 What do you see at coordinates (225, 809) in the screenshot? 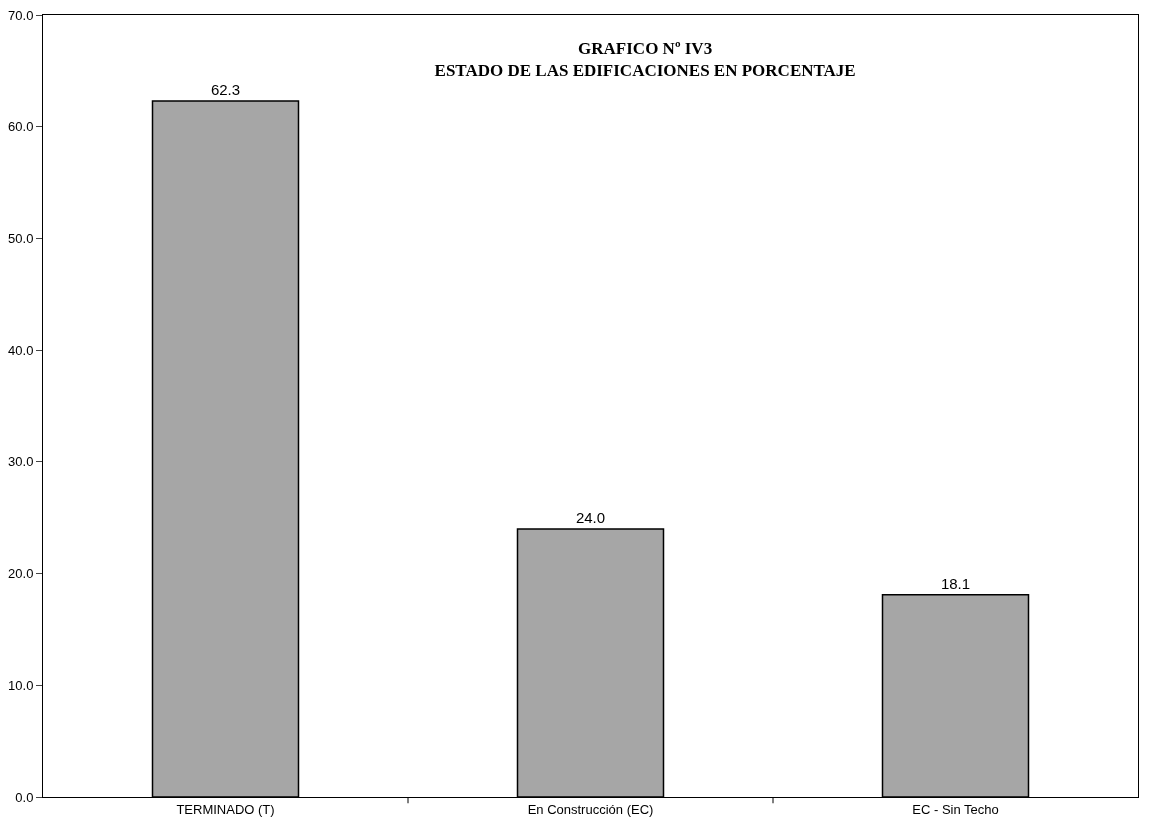
I see `x-tick-label: TERMINADO (T)` at bounding box center [225, 809].